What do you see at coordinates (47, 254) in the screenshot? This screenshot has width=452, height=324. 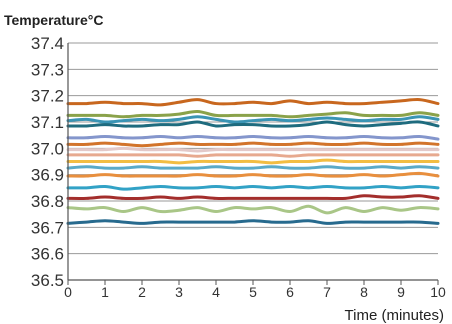 I see `y-tick-label: 36.6` at bounding box center [47, 254].